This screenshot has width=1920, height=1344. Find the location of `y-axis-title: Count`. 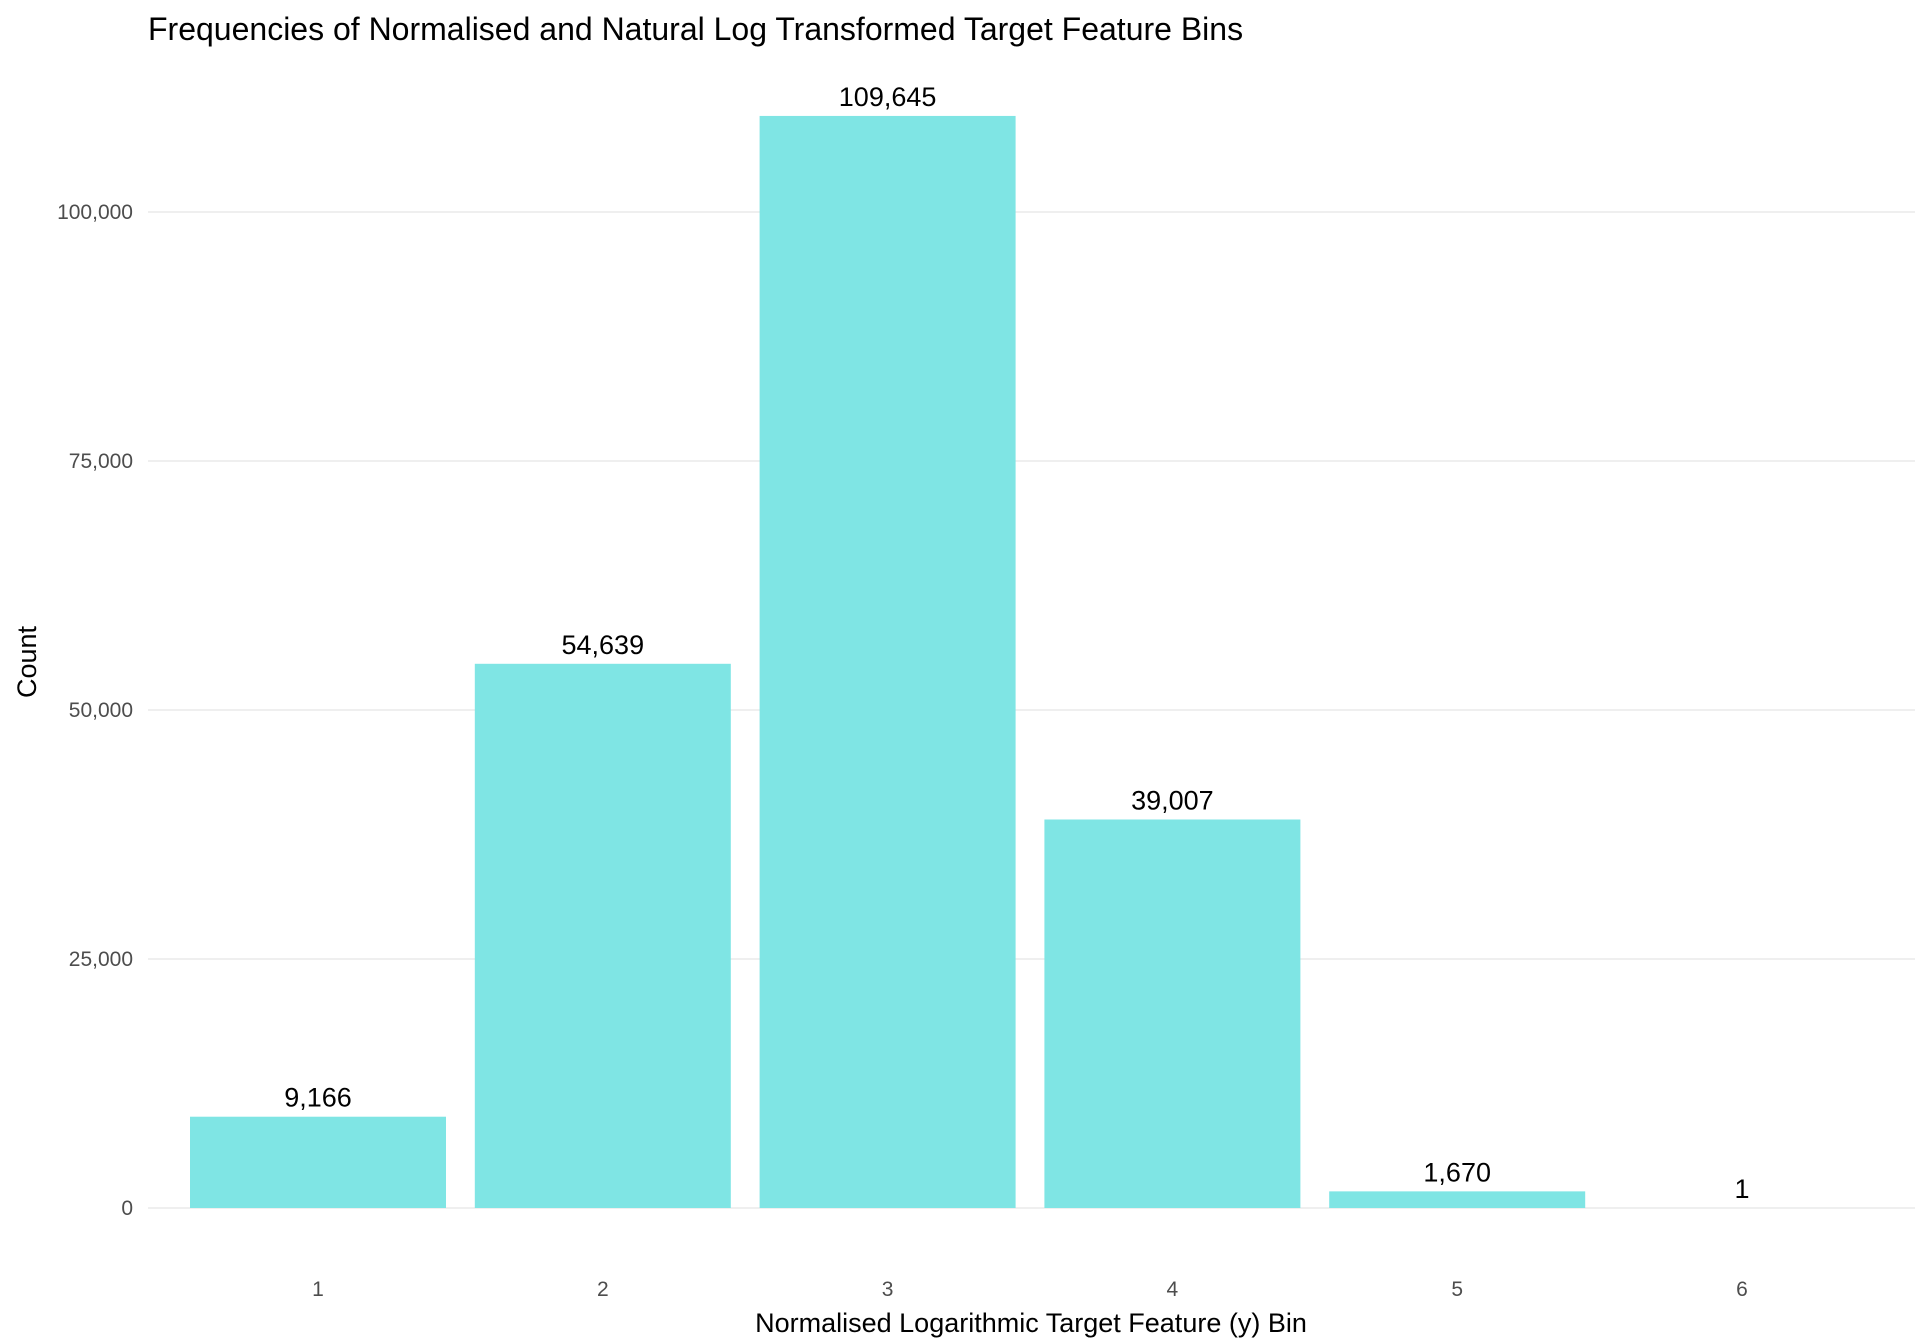

y-axis-title: Count is located at coordinates (27, 661).